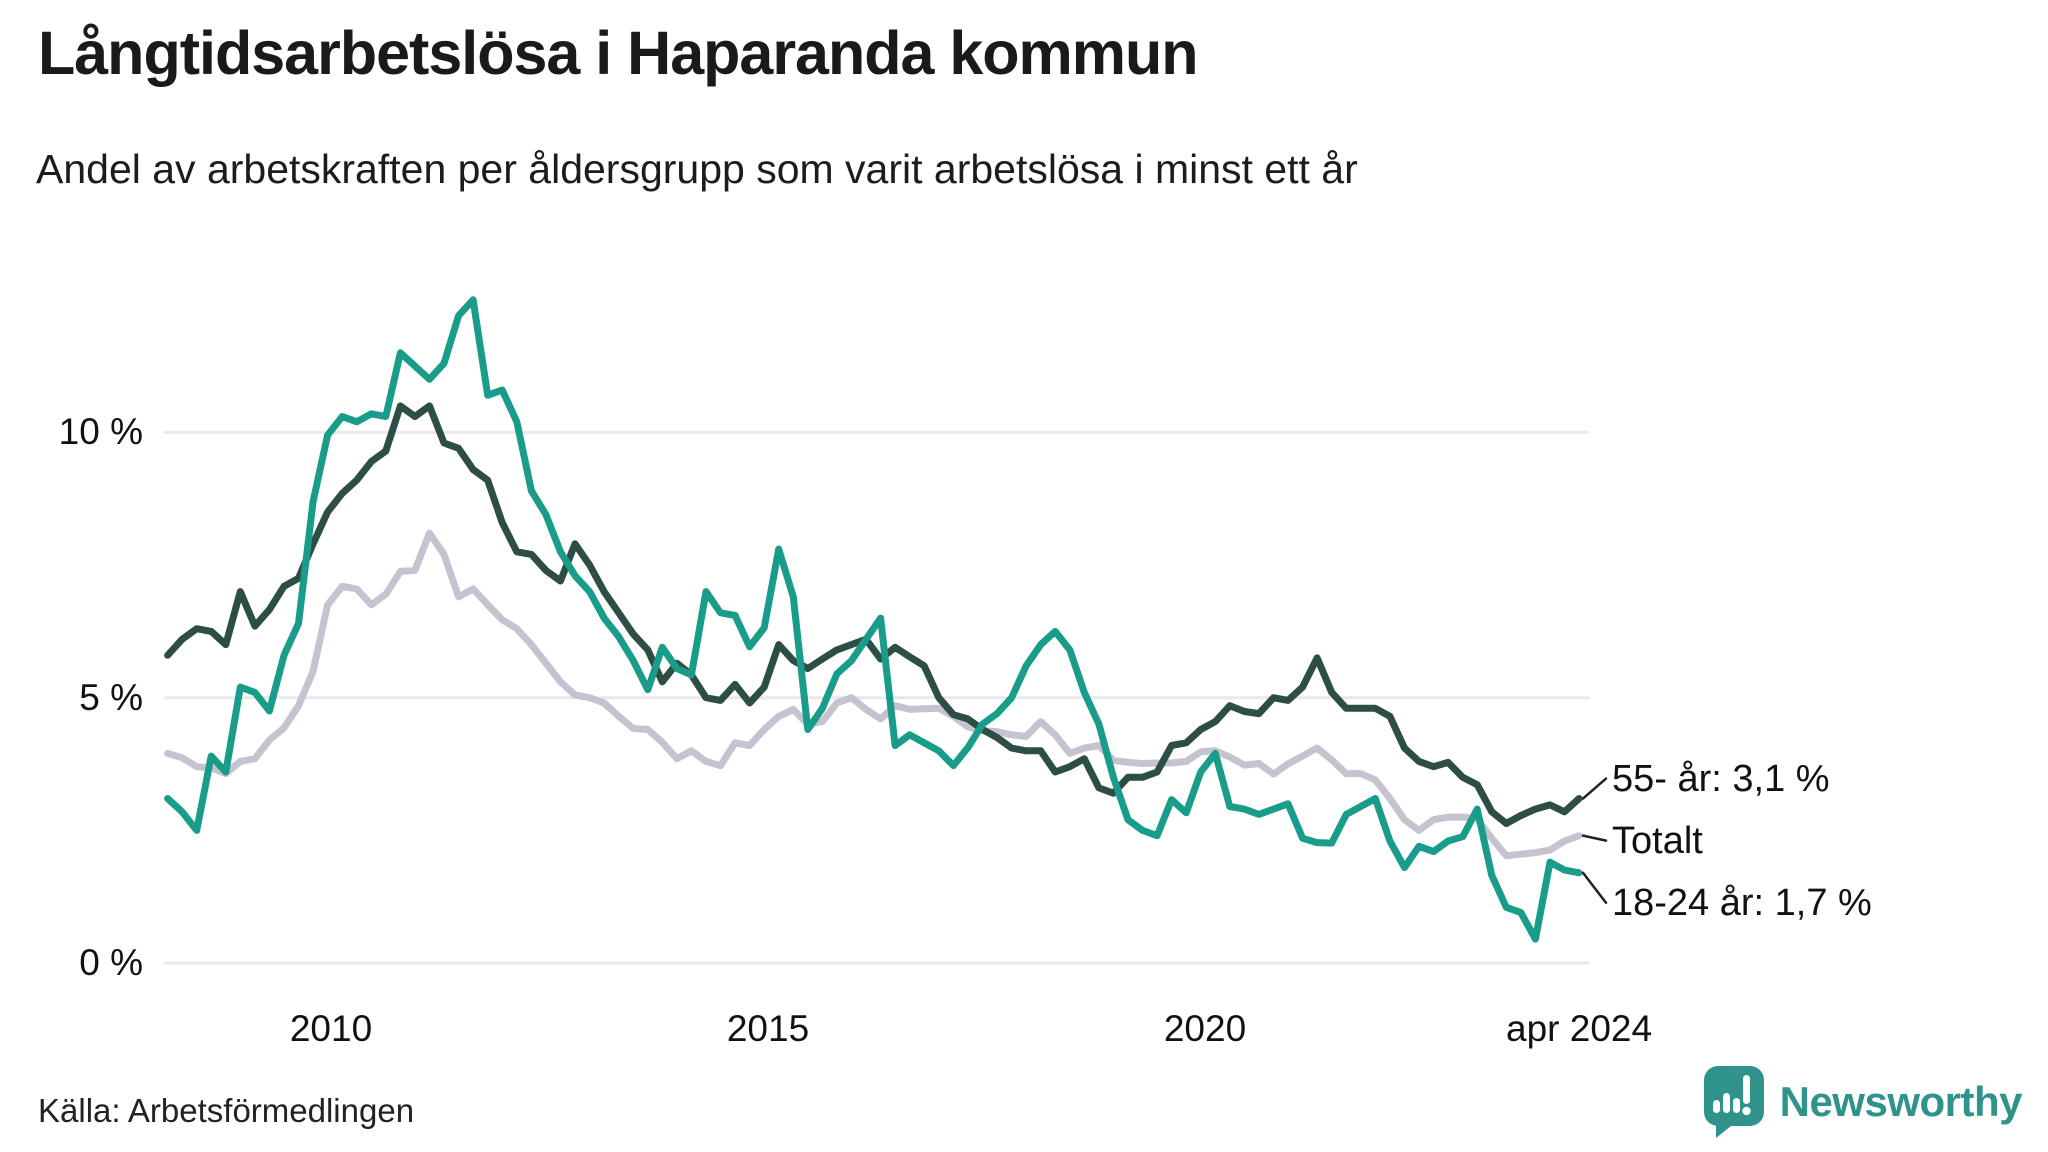 Image resolution: width=2048 pixels, height=1152 pixels. I want to click on newsworthy-logo-text: Newsworthy, so click(1901, 1101).